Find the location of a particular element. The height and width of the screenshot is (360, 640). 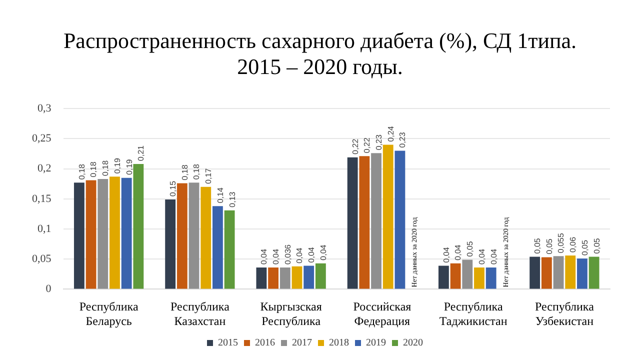

data-label: 0,24 is located at coordinates (391, 134).